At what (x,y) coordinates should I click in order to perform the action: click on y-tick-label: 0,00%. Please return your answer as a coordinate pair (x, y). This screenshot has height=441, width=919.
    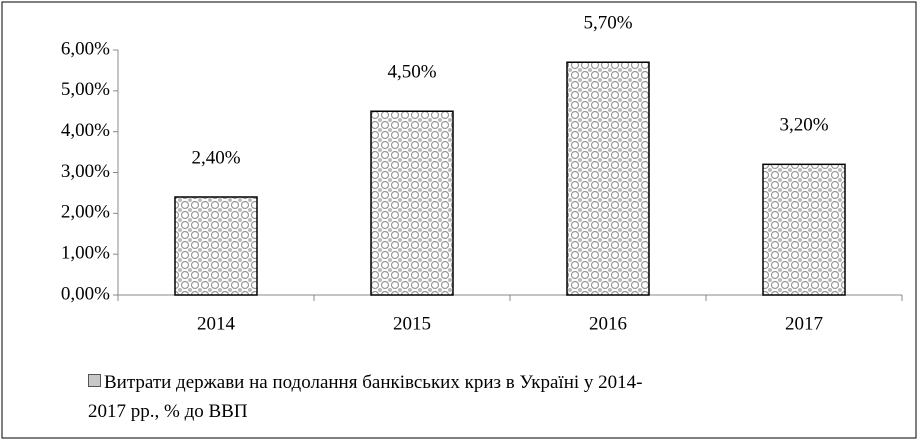
    Looking at the image, I should click on (85, 293).